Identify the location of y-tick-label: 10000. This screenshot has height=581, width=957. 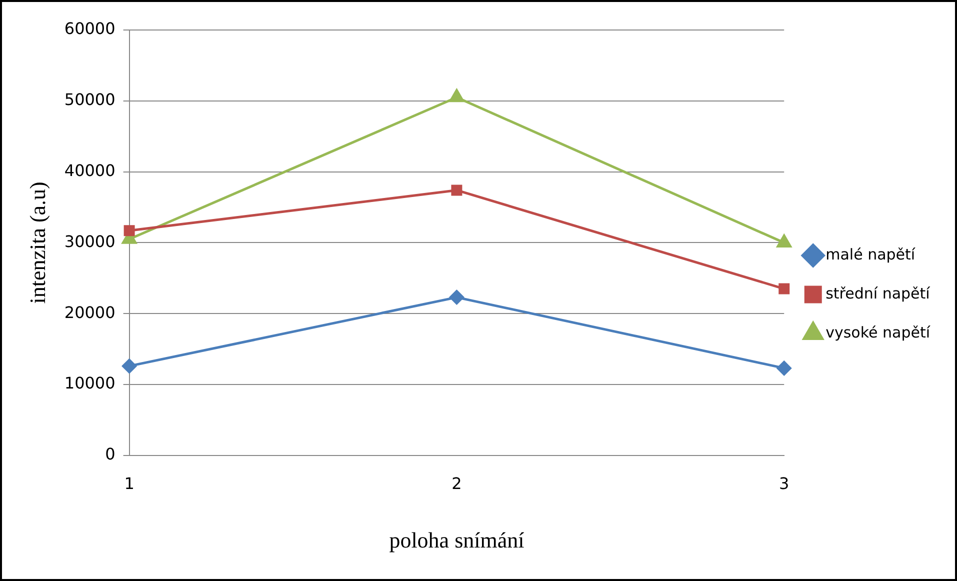
(90, 383).